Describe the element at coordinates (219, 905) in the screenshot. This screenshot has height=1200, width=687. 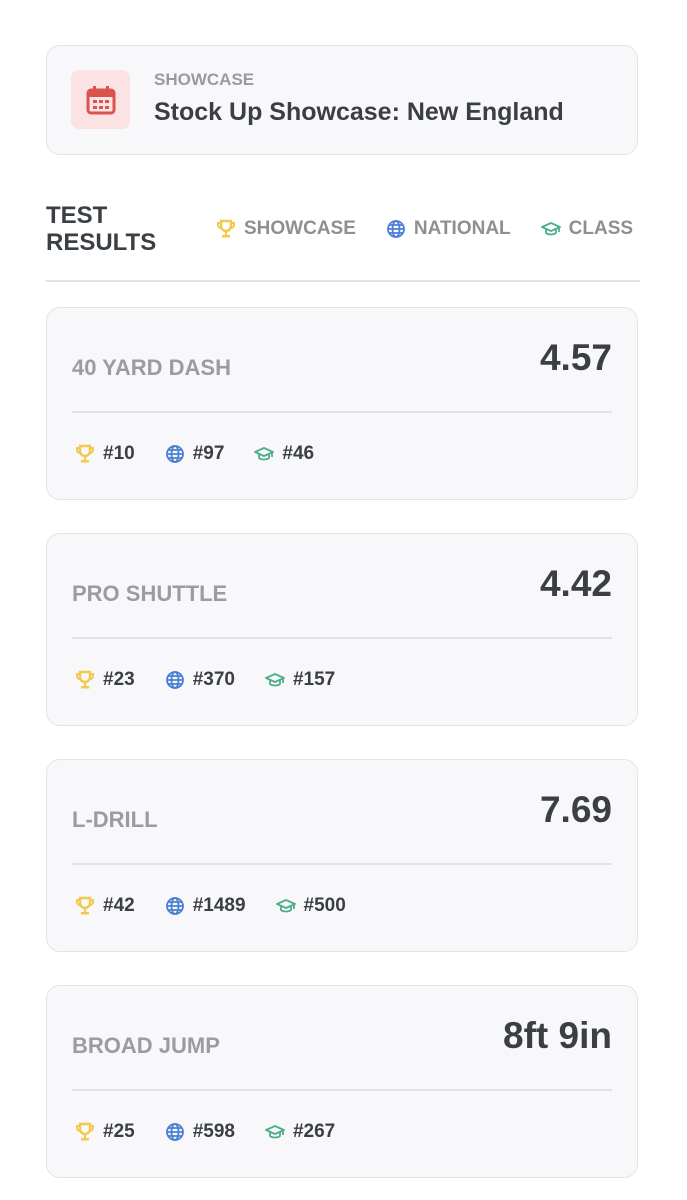
I see `rank-value: #1489` at that location.